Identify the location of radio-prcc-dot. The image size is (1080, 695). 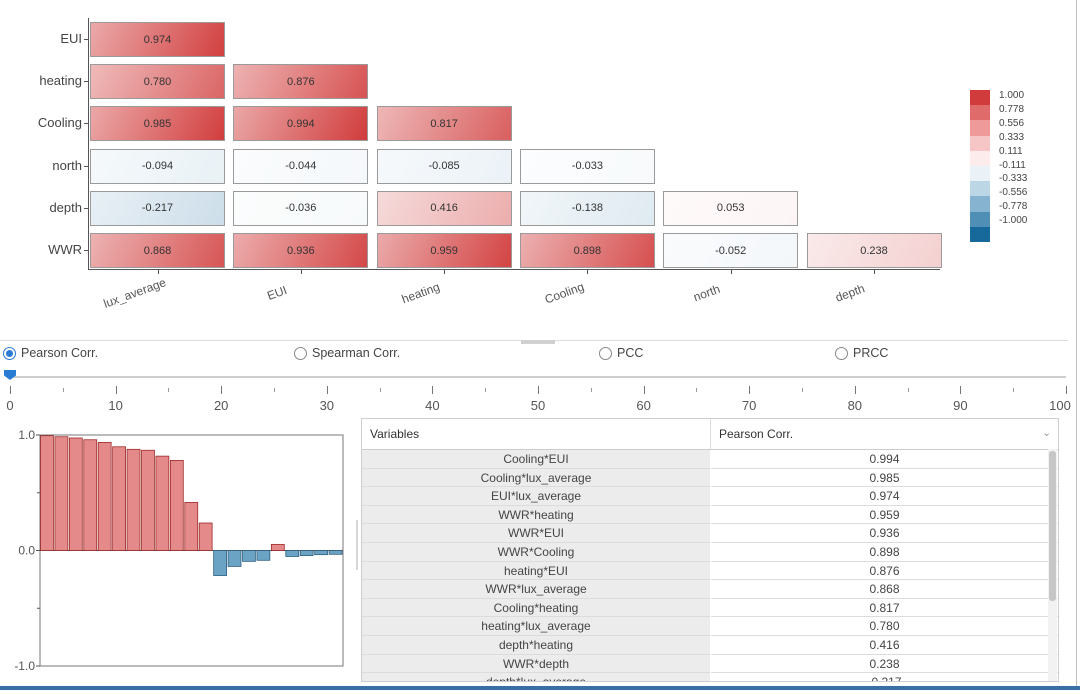
(841, 353).